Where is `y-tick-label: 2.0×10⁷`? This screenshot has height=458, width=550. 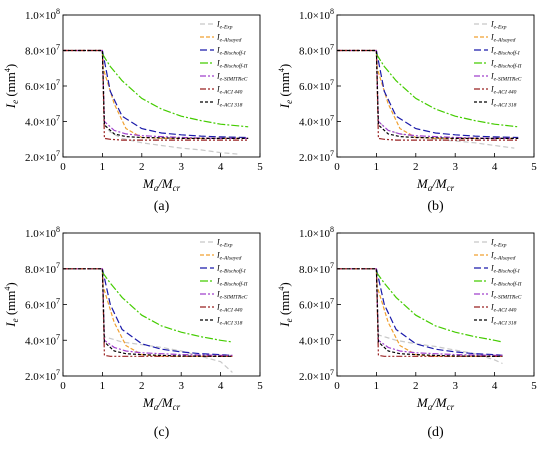
y-tick-label: 2.0×10⁷ is located at coordinates (42, 156).